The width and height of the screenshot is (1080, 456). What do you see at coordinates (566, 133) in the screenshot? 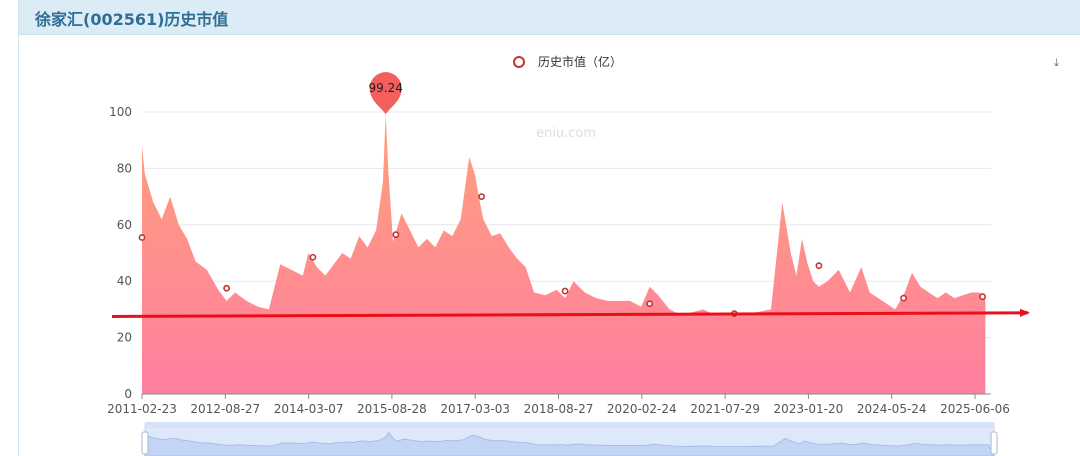
I see `watermark: eniu.com` at bounding box center [566, 133].